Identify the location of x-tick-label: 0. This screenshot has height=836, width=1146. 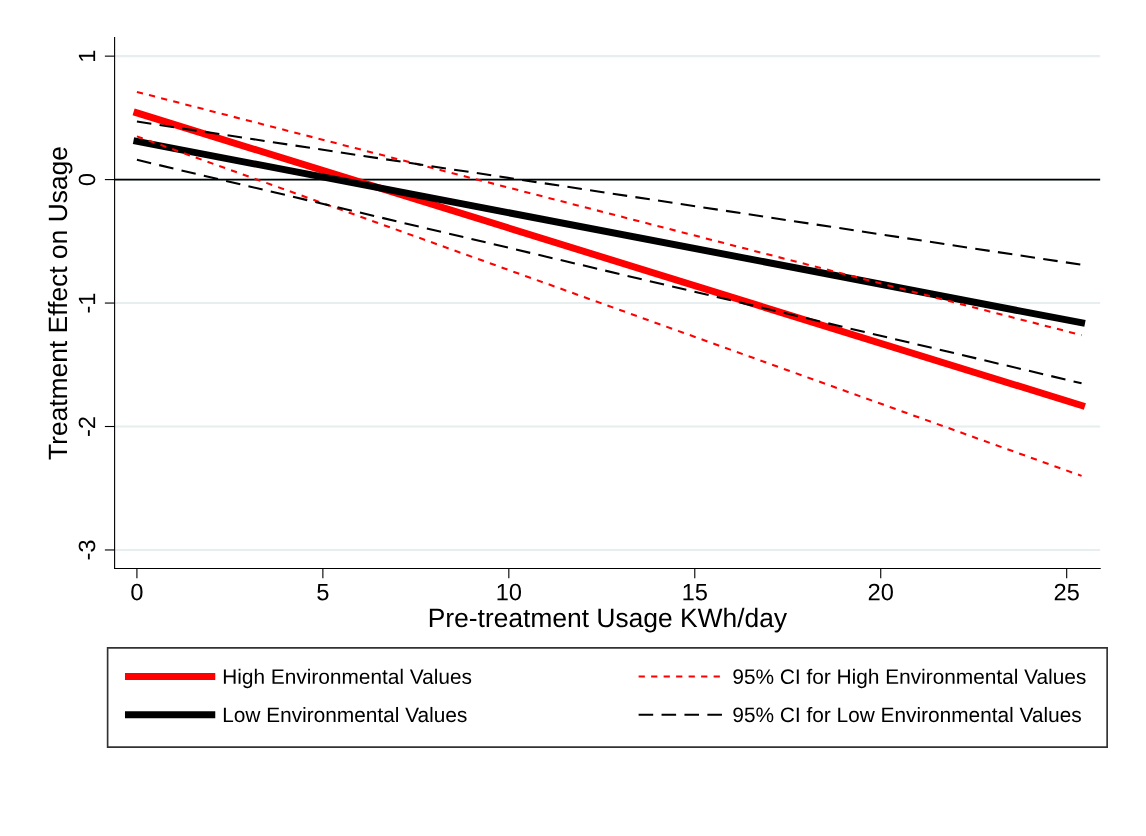
(137, 592).